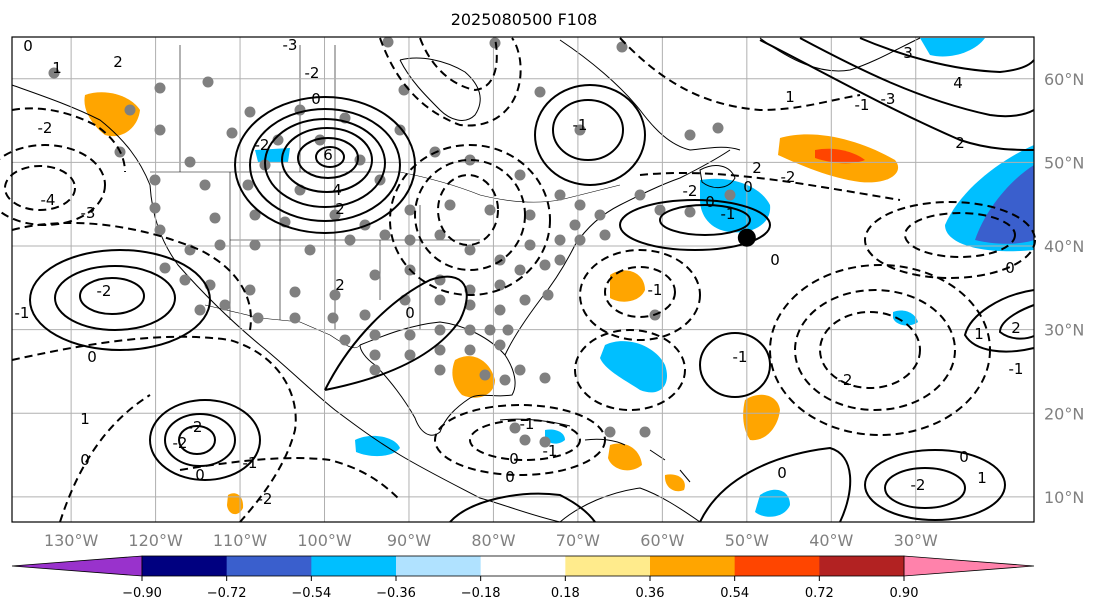 The width and height of the screenshot is (1105, 615). I want to click on shade-blue-greenland, so click(952, 47).